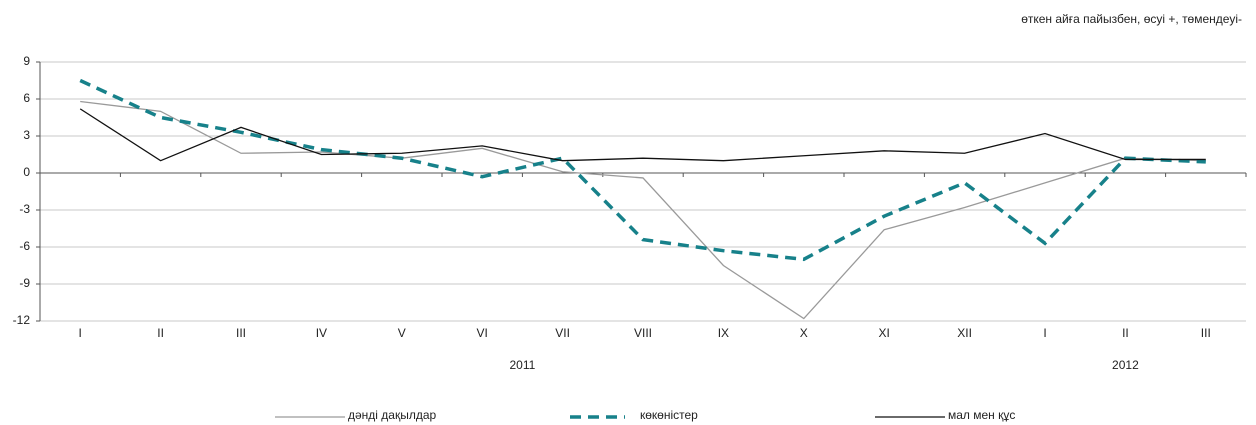  I want to click on x-tick-label: VIII, so click(643, 333).